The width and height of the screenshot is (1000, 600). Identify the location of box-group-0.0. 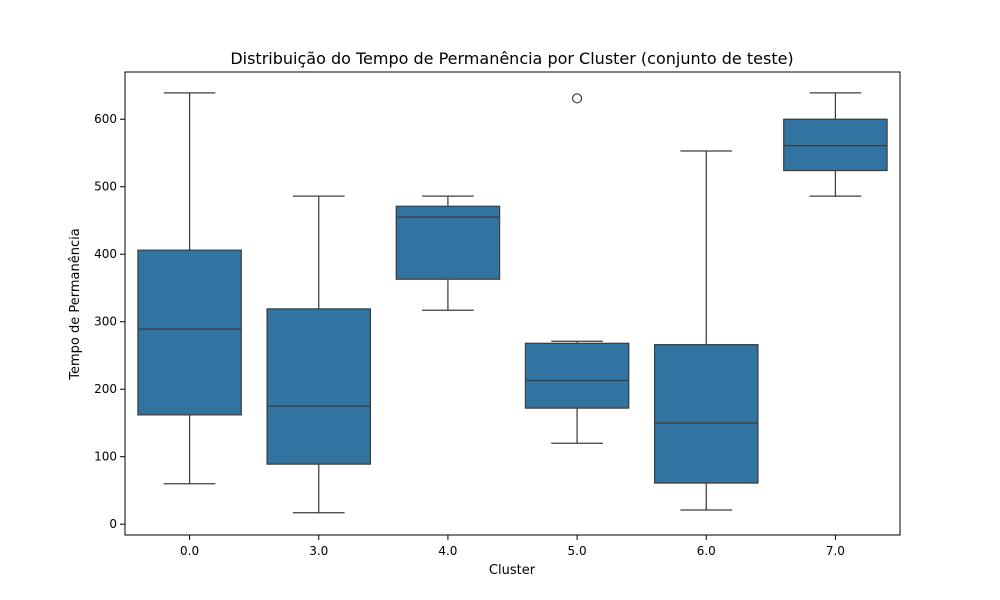
(189, 288).